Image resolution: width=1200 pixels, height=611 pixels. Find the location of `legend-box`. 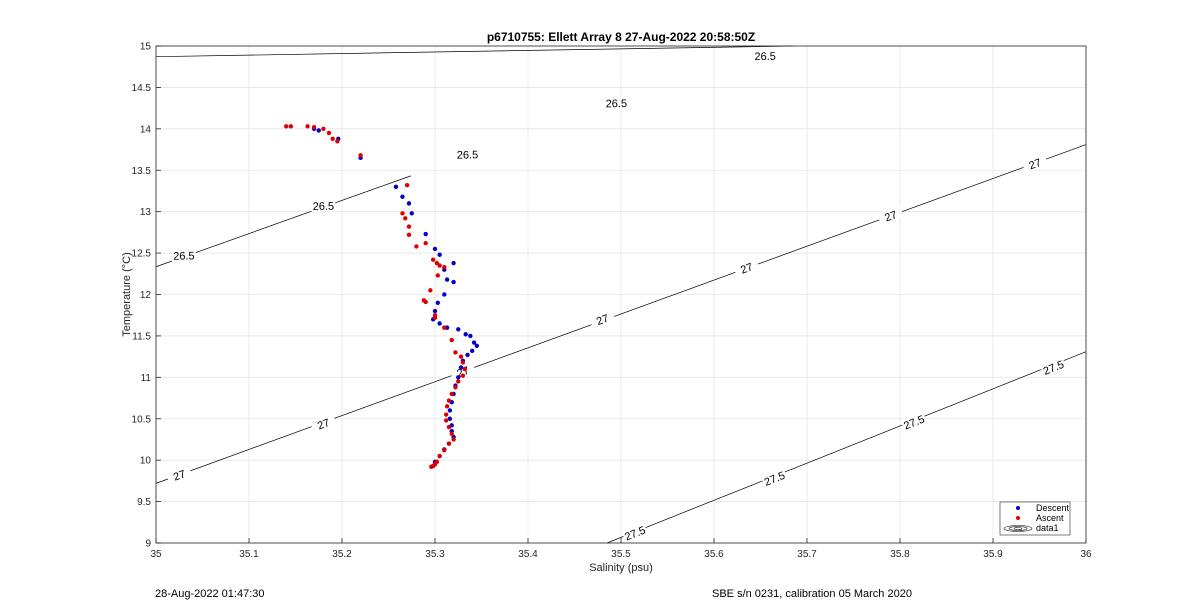

legend-box is located at coordinates (1035, 518).